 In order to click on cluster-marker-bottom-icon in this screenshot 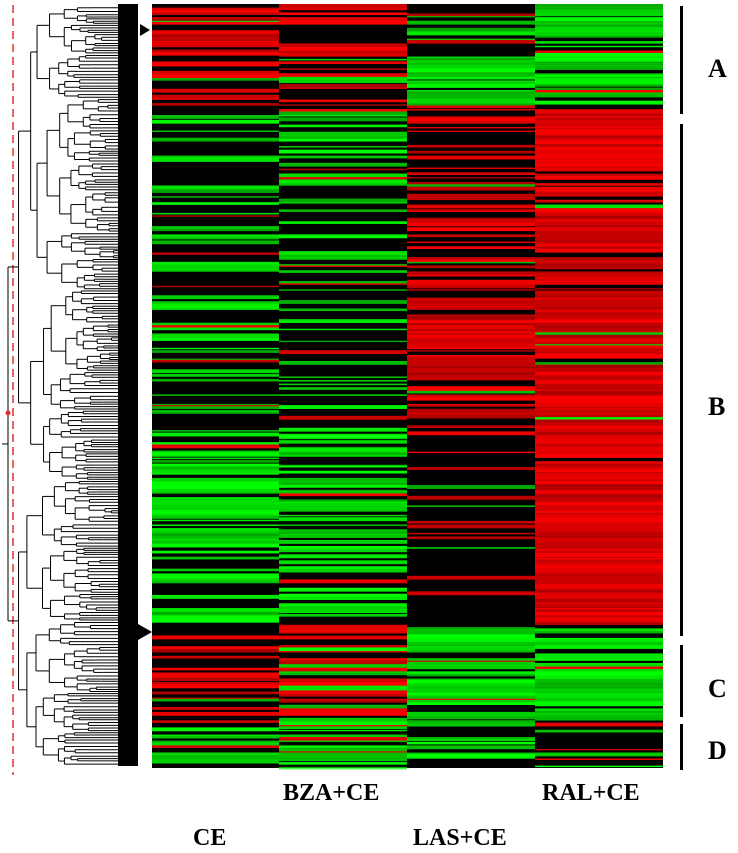, I will do `click(145, 632)`.